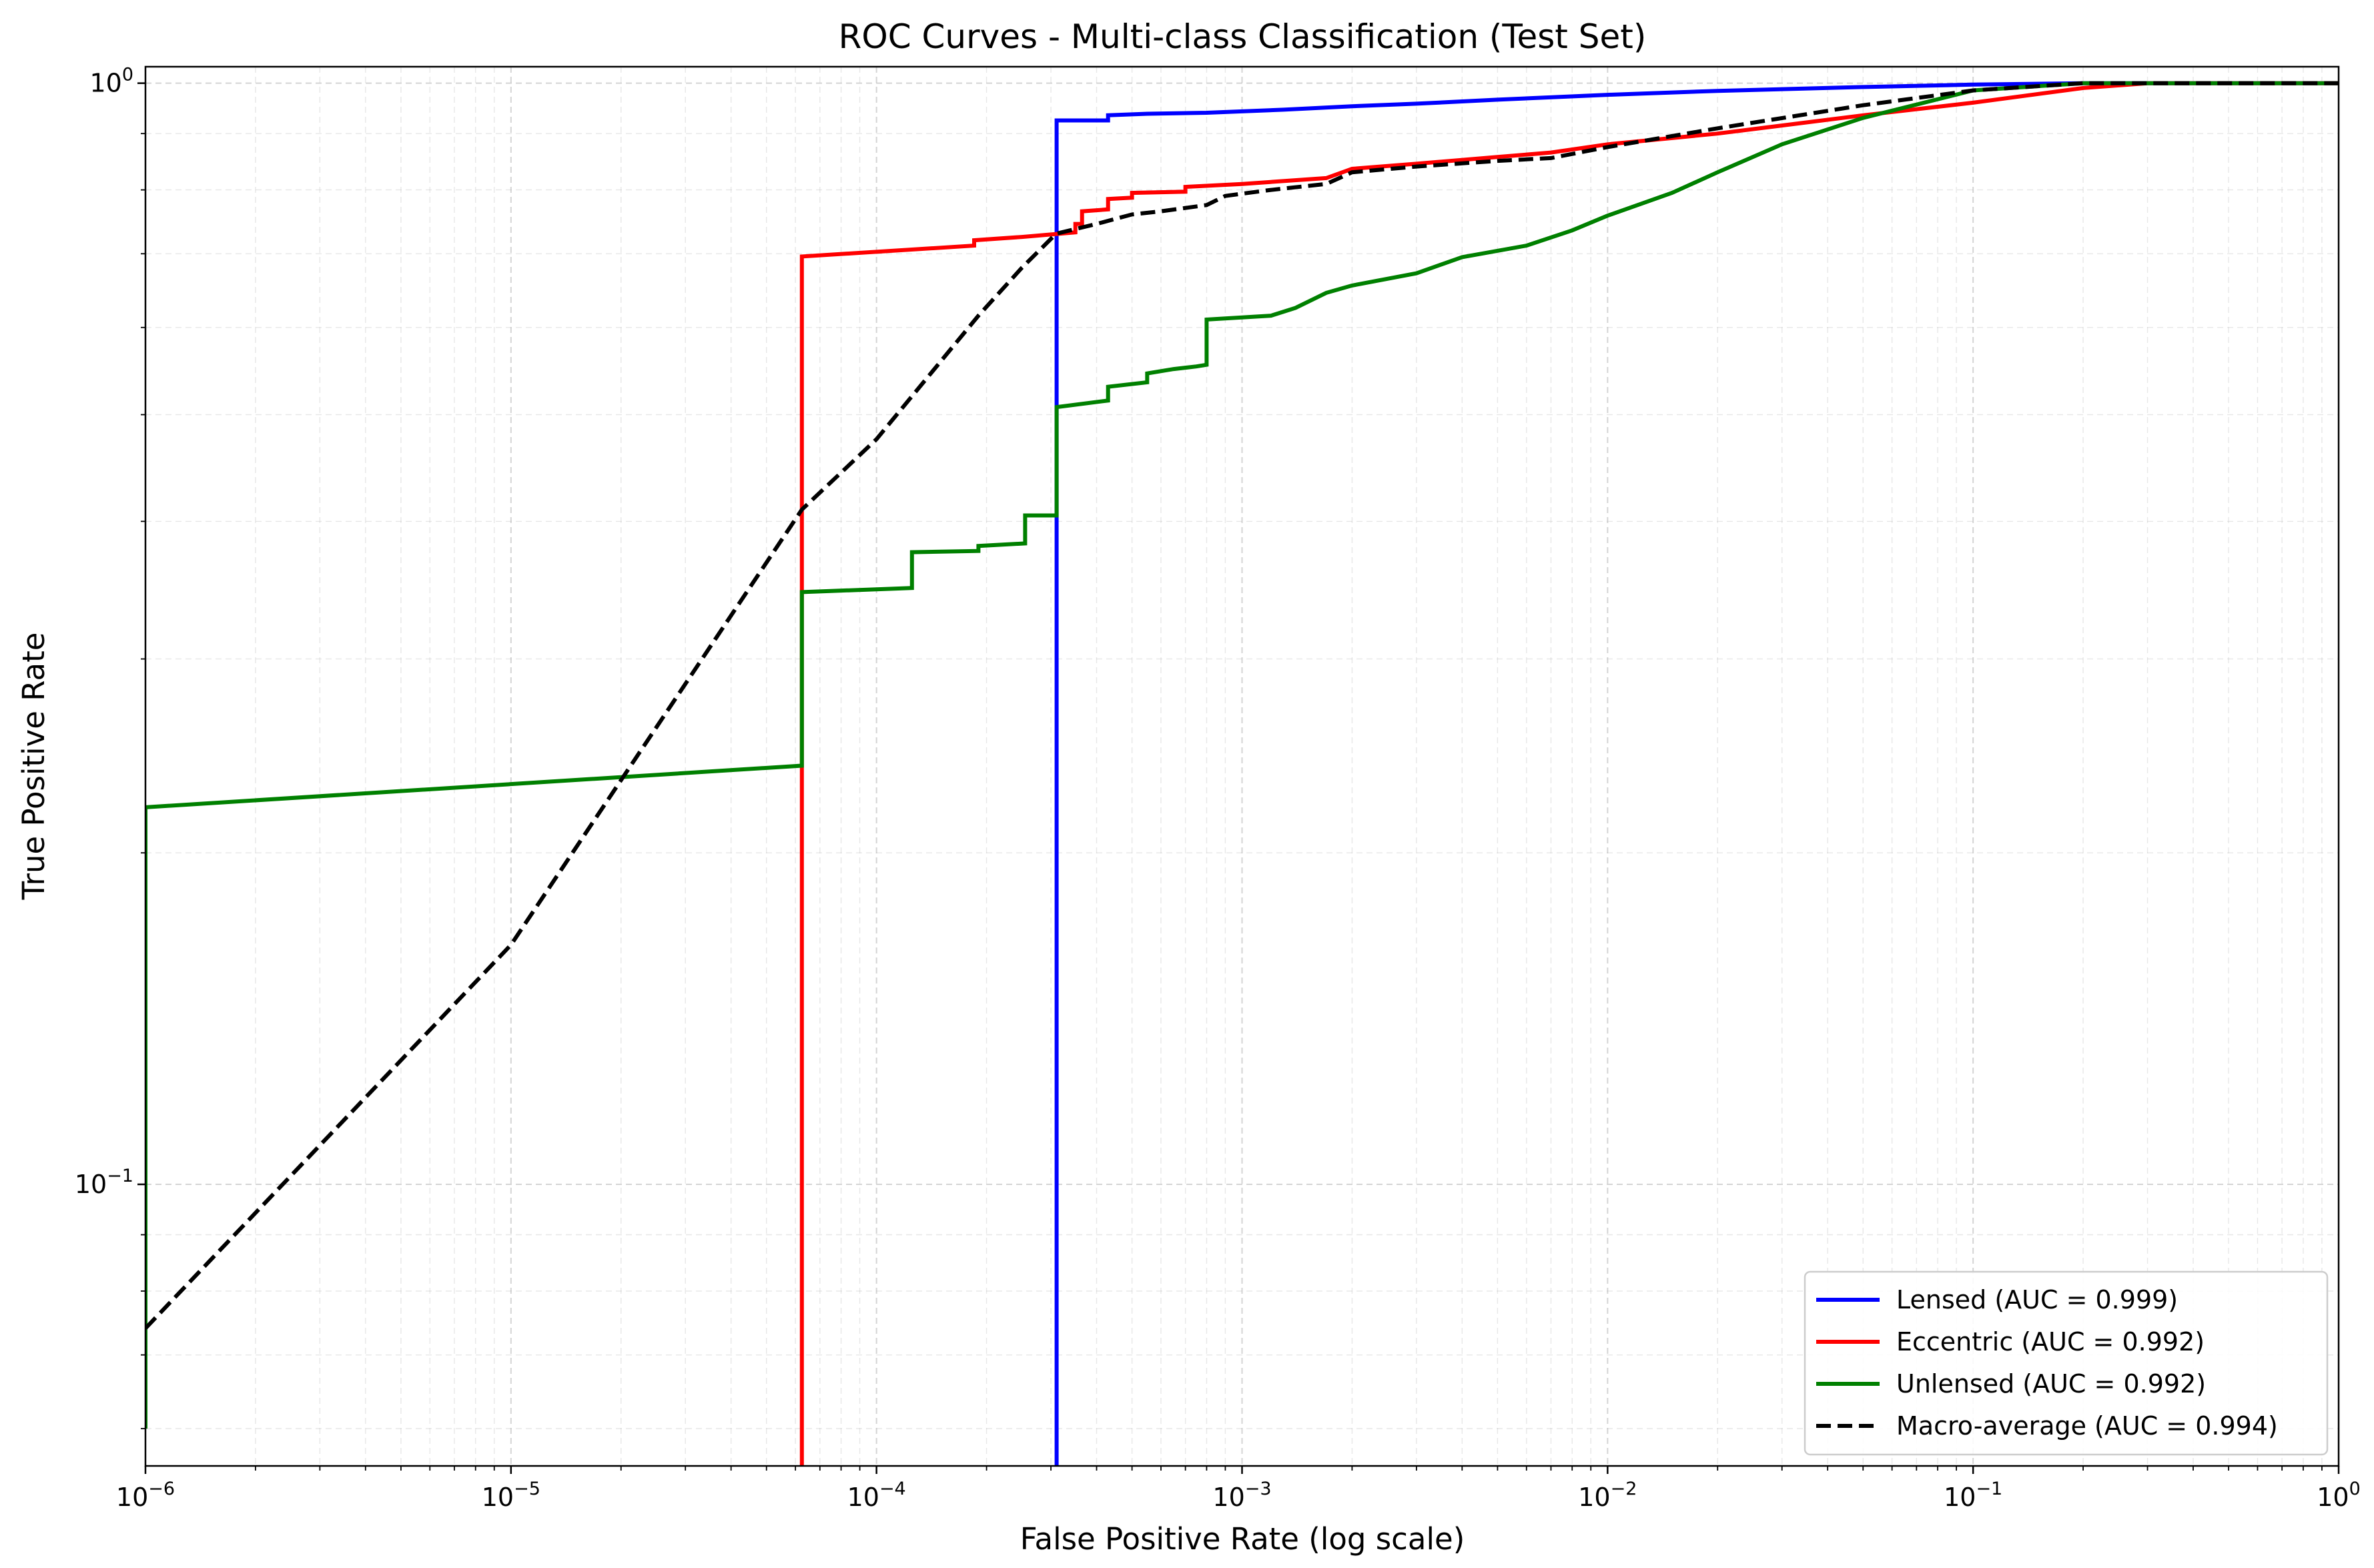  I want to click on x-tick-label: 10⁰, so click(2339, 1496).